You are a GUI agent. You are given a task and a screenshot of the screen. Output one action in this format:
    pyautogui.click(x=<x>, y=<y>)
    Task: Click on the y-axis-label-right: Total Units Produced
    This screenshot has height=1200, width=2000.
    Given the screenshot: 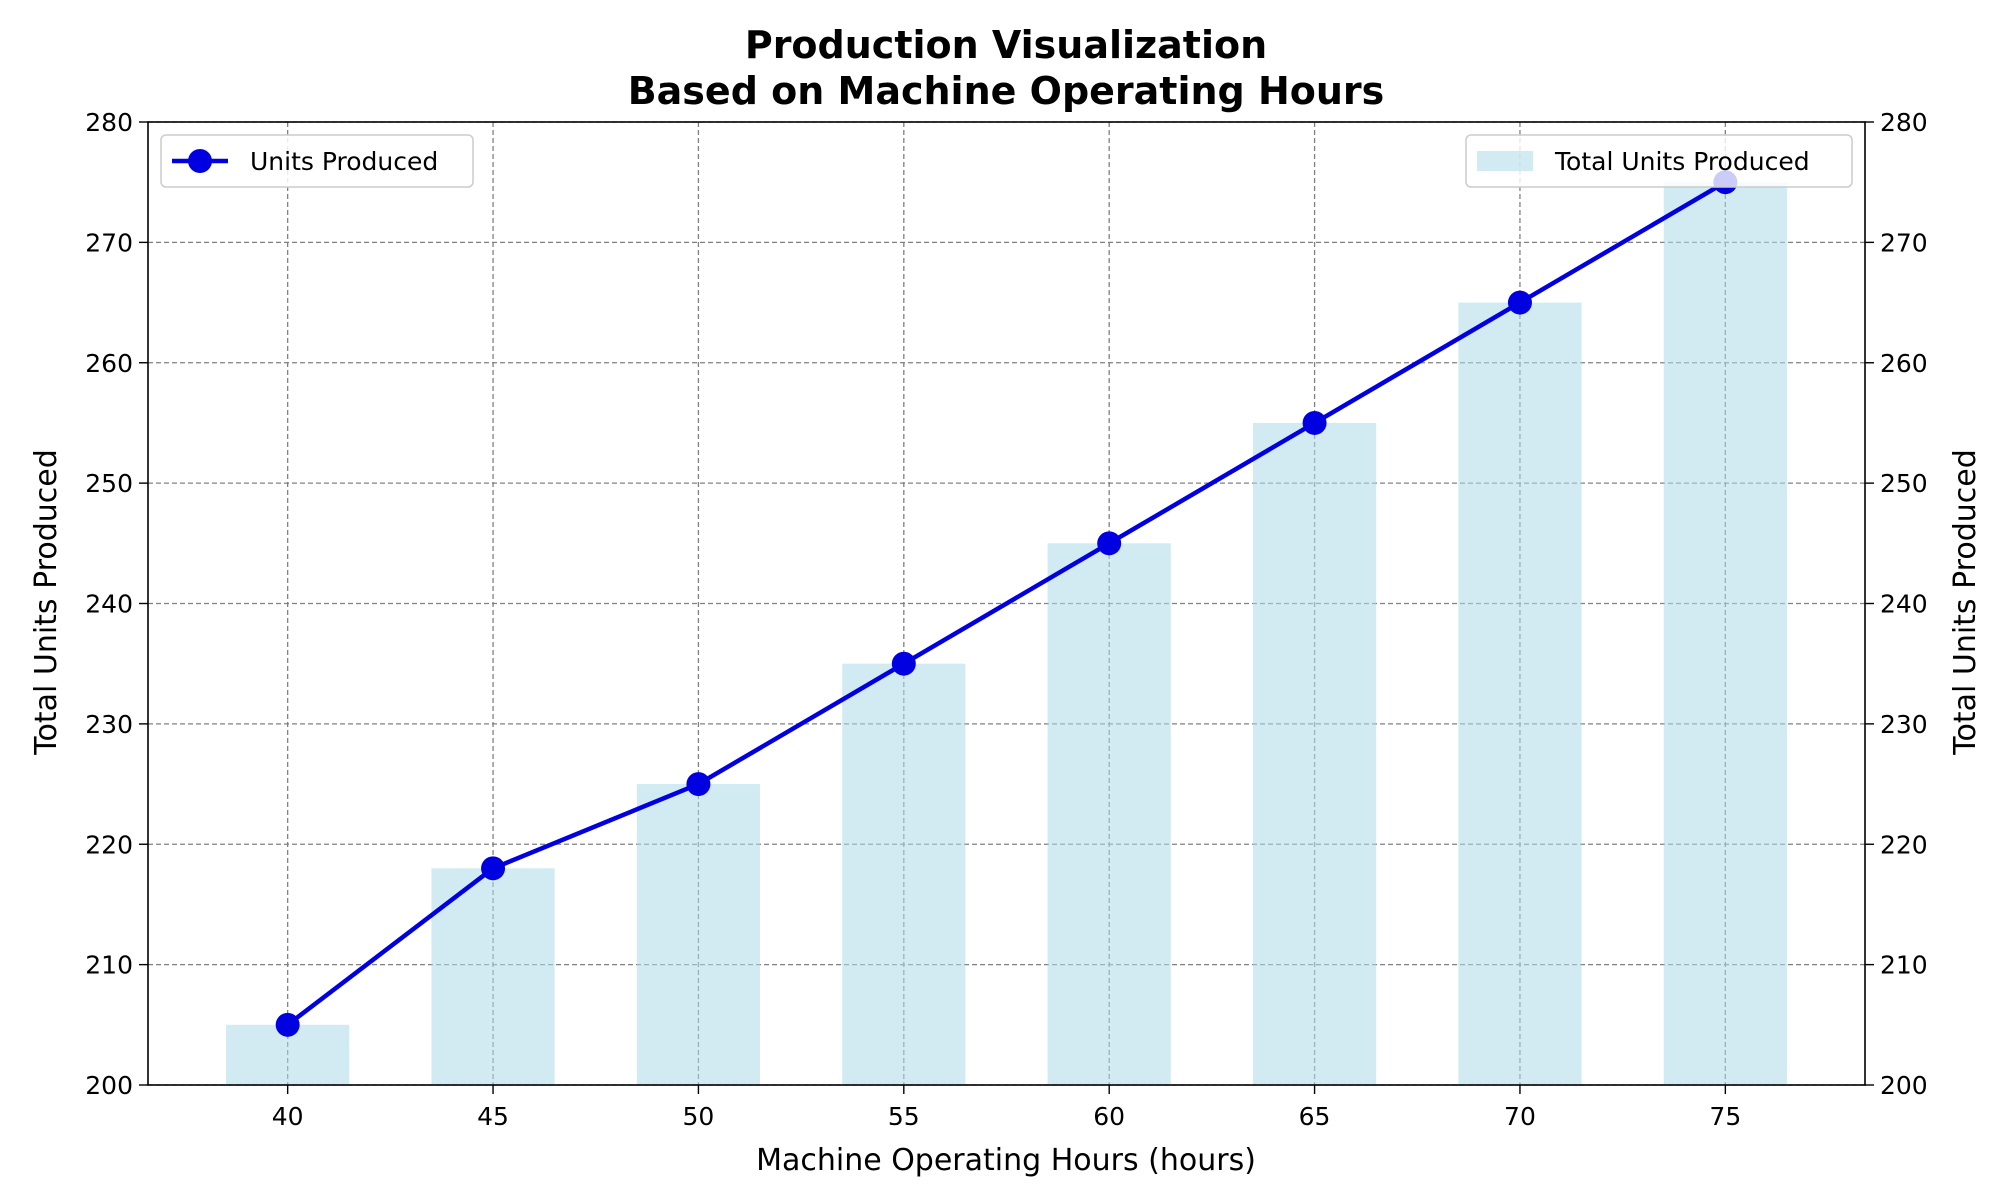 What is the action you would take?
    pyautogui.click(x=1965, y=602)
    